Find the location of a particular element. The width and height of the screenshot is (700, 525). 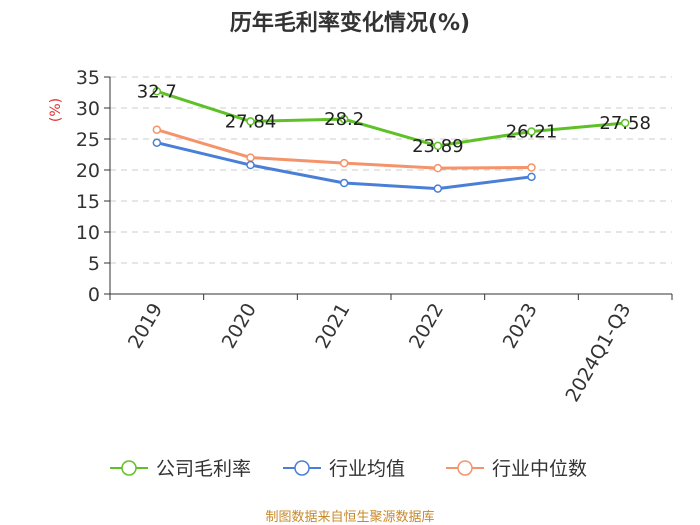

data-label: 23.89 is located at coordinates (438, 146).